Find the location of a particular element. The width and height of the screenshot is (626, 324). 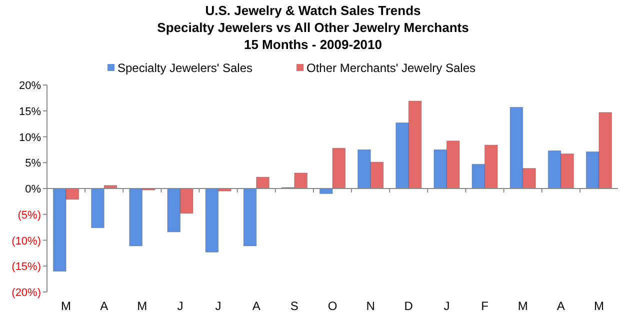

y-tick-label: 20% is located at coordinates (30, 86).